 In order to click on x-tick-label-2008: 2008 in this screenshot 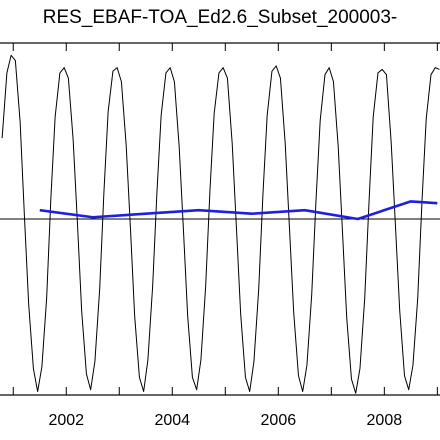, I will do `click(385, 420)`.